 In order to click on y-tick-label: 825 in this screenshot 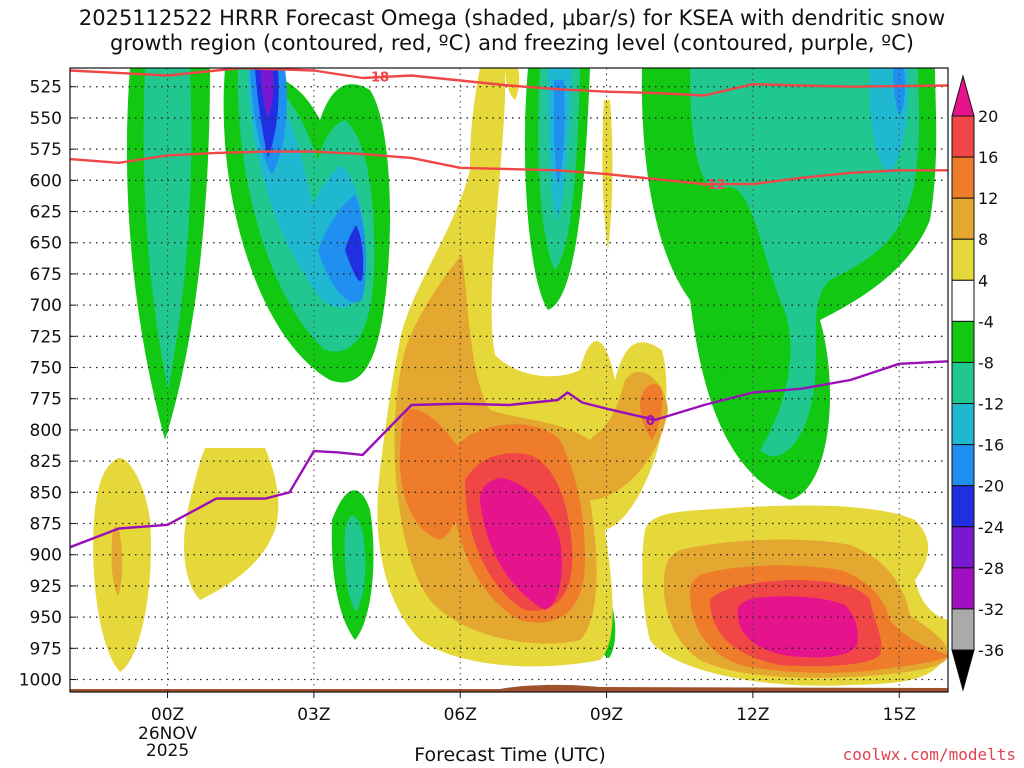, I will do `click(46, 462)`.